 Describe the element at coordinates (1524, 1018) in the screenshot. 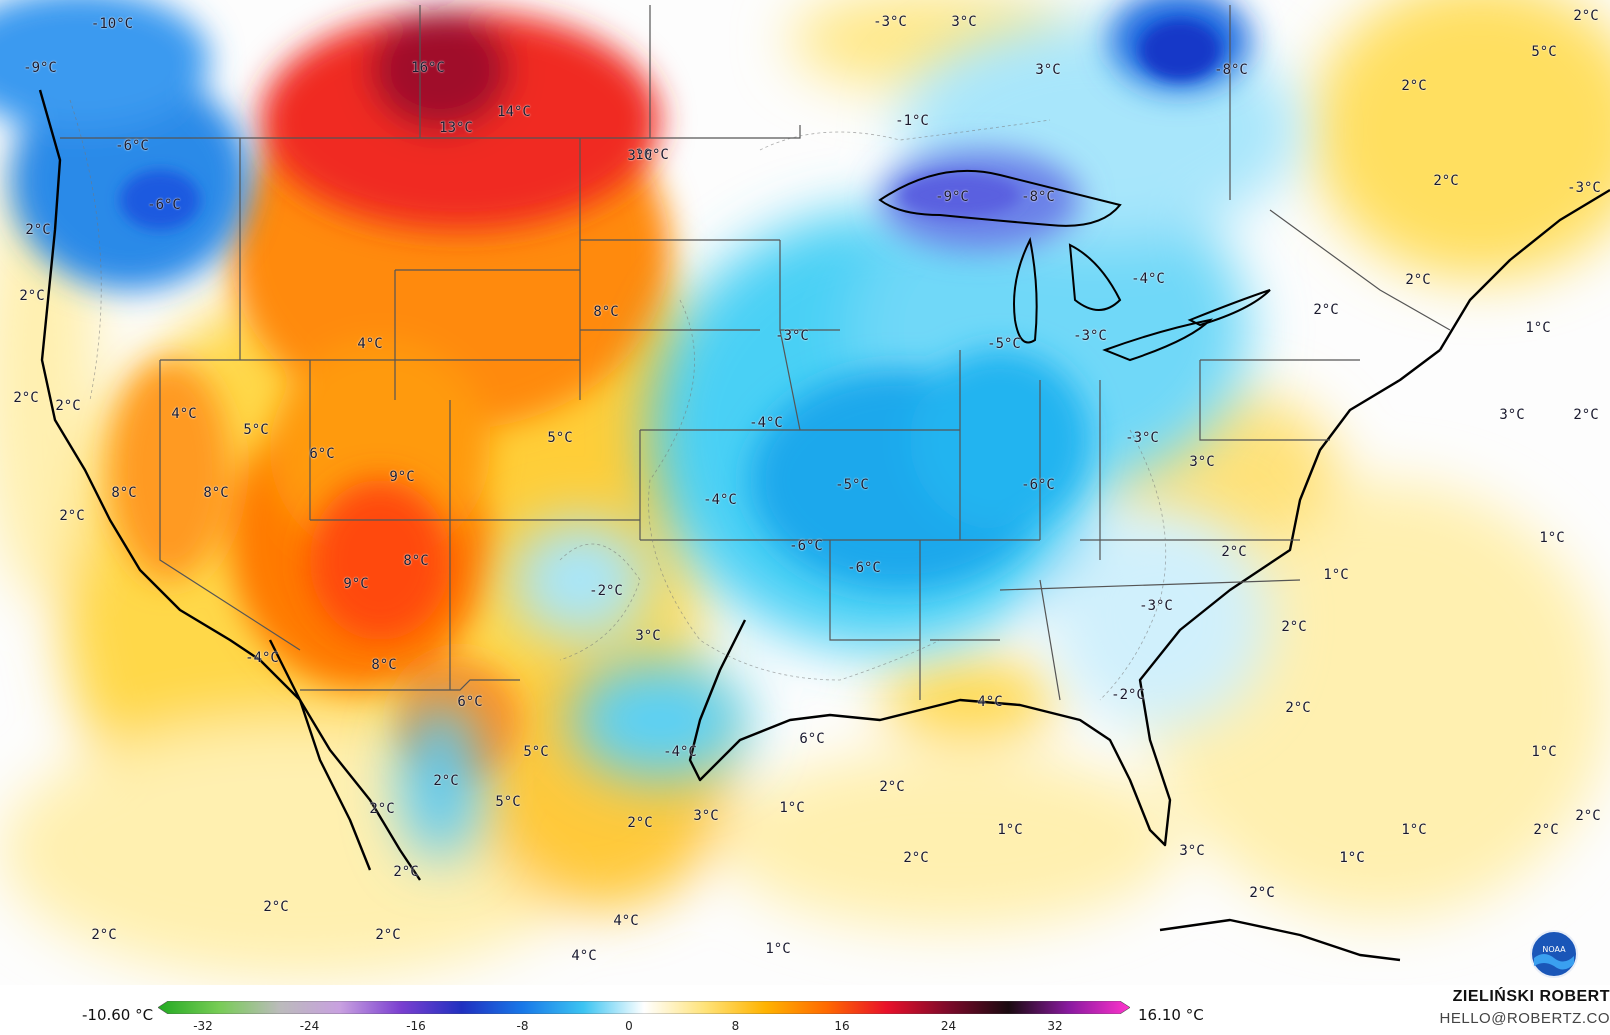

I see `author-email: HELLO@ROBERTZ.CO` at that location.